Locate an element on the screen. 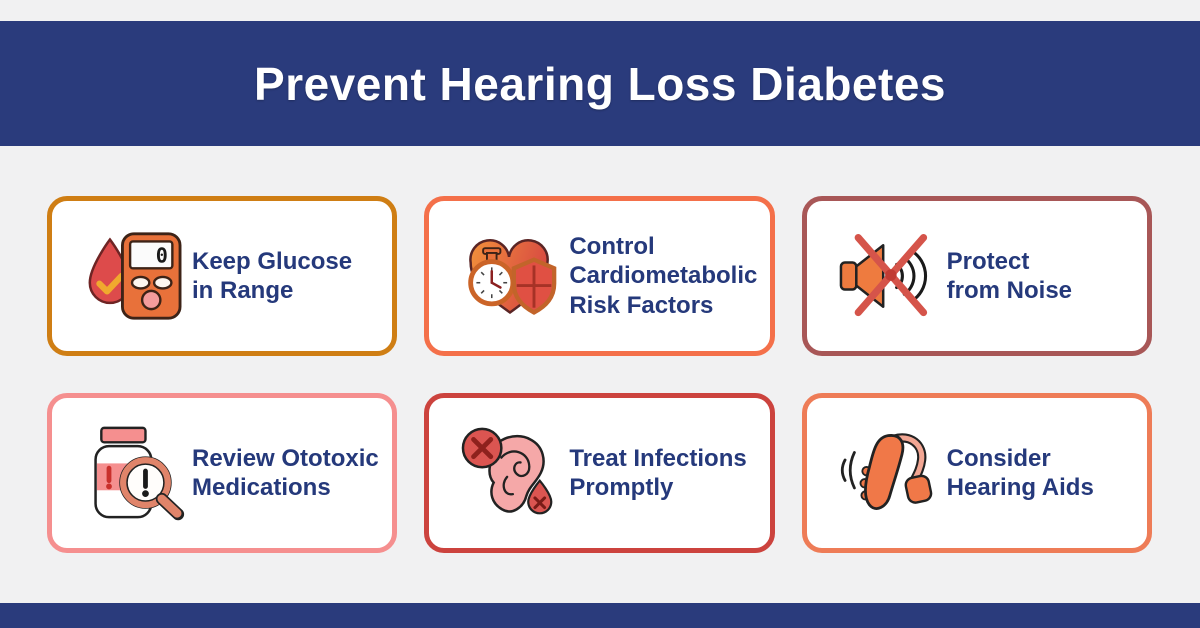 The height and width of the screenshot is (628, 1200). card-review-ototoxic-medications: Review Ototoxic Medications is located at coordinates (222, 473).